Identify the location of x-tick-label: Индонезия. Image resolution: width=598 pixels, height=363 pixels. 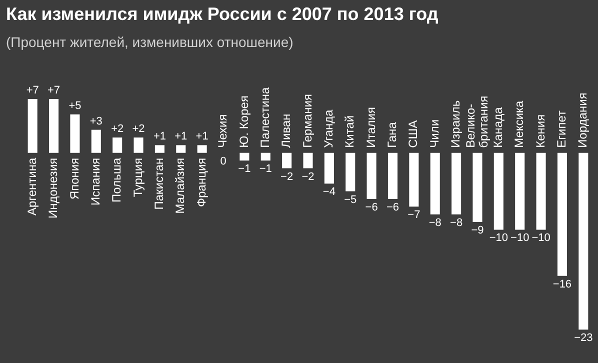
(53, 188).